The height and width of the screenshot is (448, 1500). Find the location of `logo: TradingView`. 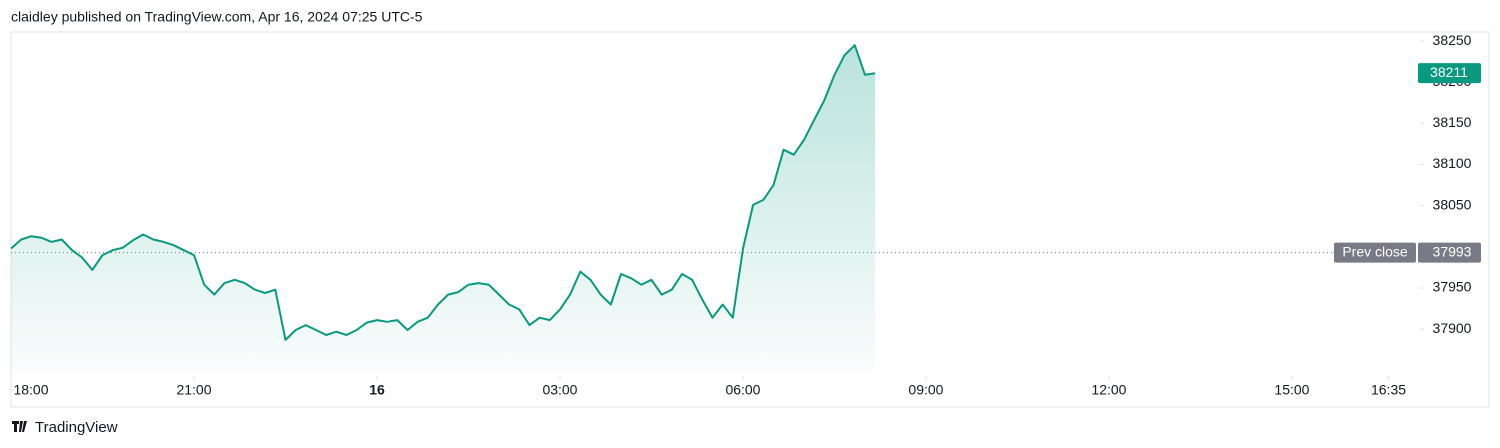

logo: TradingView is located at coordinates (65, 427).